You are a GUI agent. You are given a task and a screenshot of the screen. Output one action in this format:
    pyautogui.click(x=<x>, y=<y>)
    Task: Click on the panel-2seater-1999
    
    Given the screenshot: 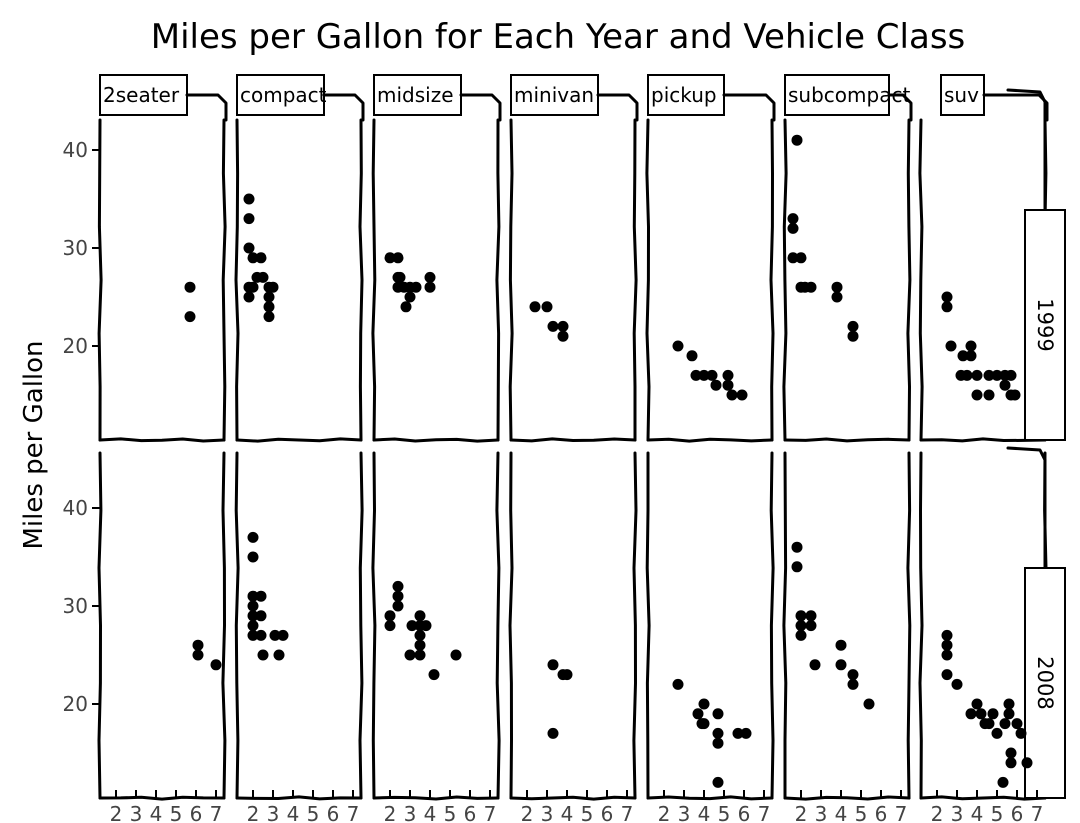 What is the action you would take?
    pyautogui.click(x=162, y=280)
    